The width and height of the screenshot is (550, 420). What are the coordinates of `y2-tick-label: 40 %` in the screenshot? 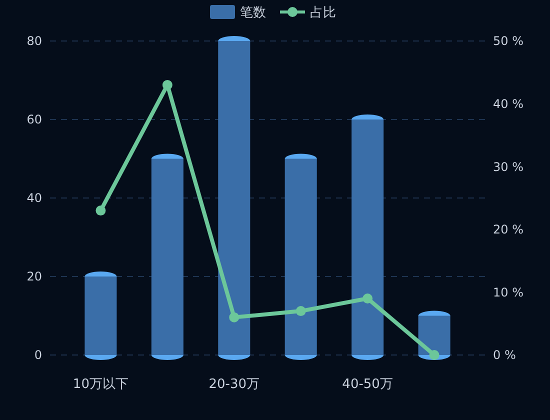 It's located at (508, 104).